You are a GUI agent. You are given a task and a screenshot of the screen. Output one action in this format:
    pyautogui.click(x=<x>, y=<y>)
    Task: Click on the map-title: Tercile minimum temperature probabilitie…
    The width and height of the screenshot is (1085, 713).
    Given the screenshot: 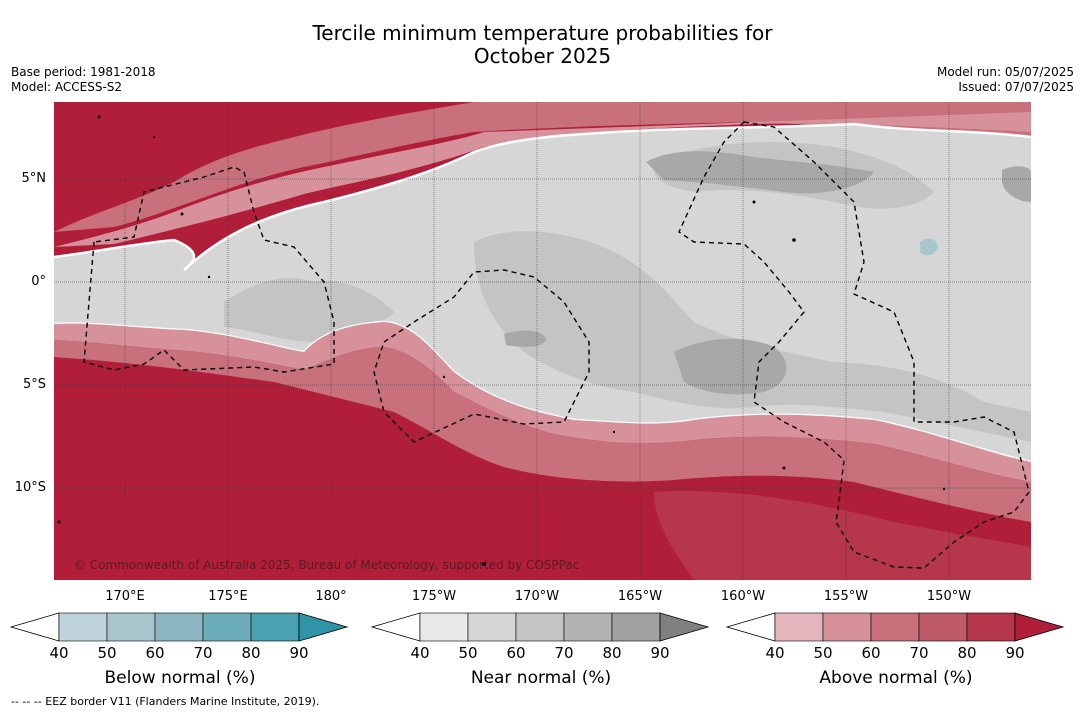 What is the action you would take?
    pyautogui.click(x=542, y=45)
    